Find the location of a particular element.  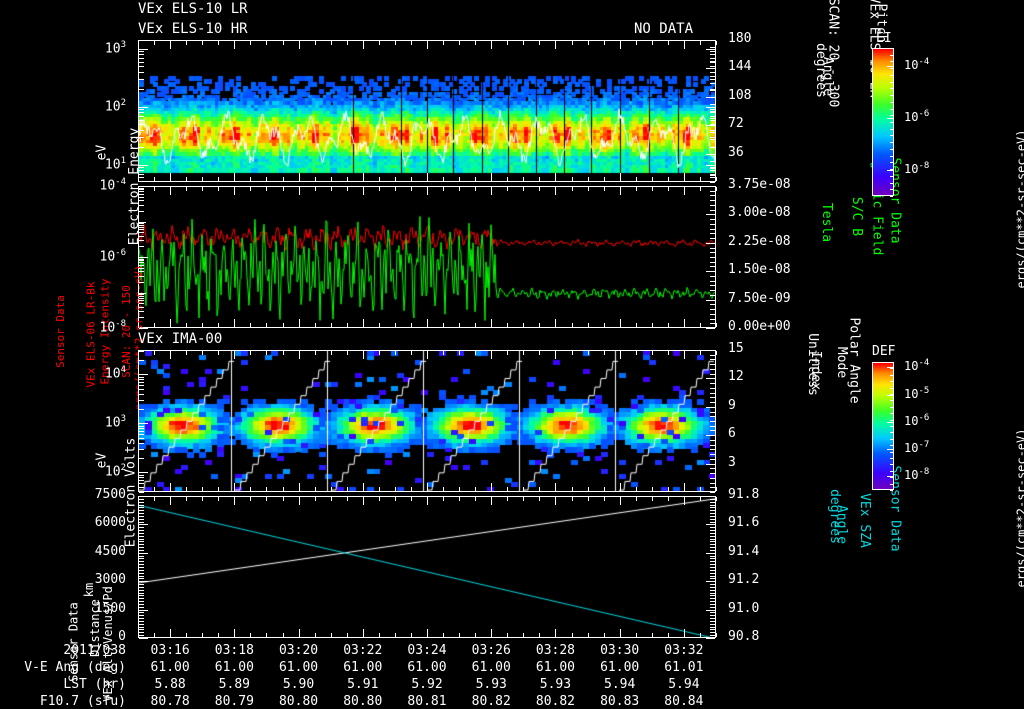

bottom-table-cell: 03:20 is located at coordinates (298, 650).